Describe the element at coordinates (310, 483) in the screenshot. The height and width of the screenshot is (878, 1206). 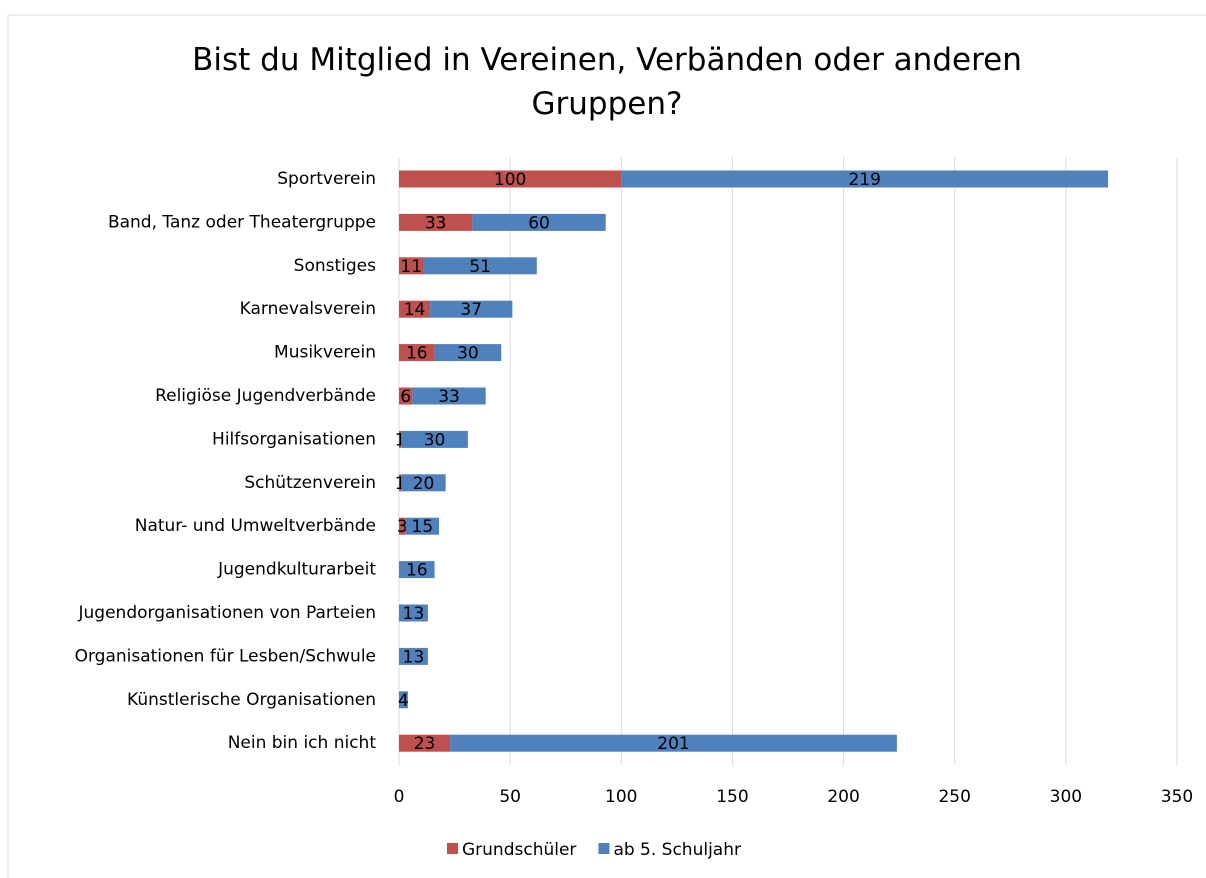
I see `y-tick-label: Schützenverein` at that location.